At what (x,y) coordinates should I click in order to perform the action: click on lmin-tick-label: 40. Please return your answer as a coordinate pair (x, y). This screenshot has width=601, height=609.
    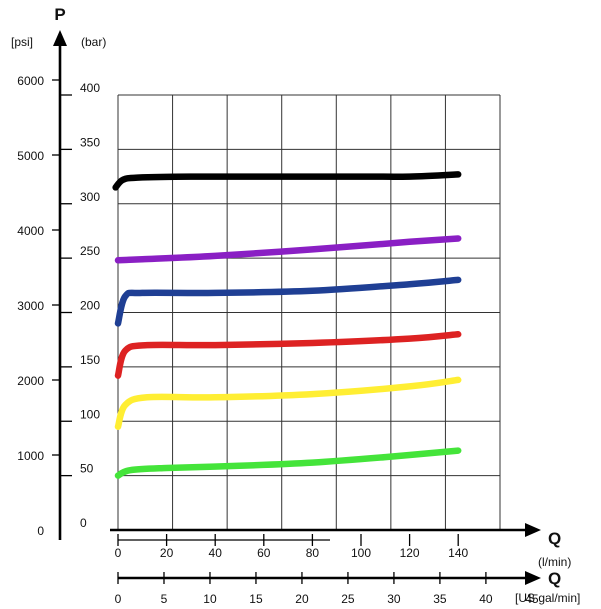
    Looking at the image, I should click on (216, 553).